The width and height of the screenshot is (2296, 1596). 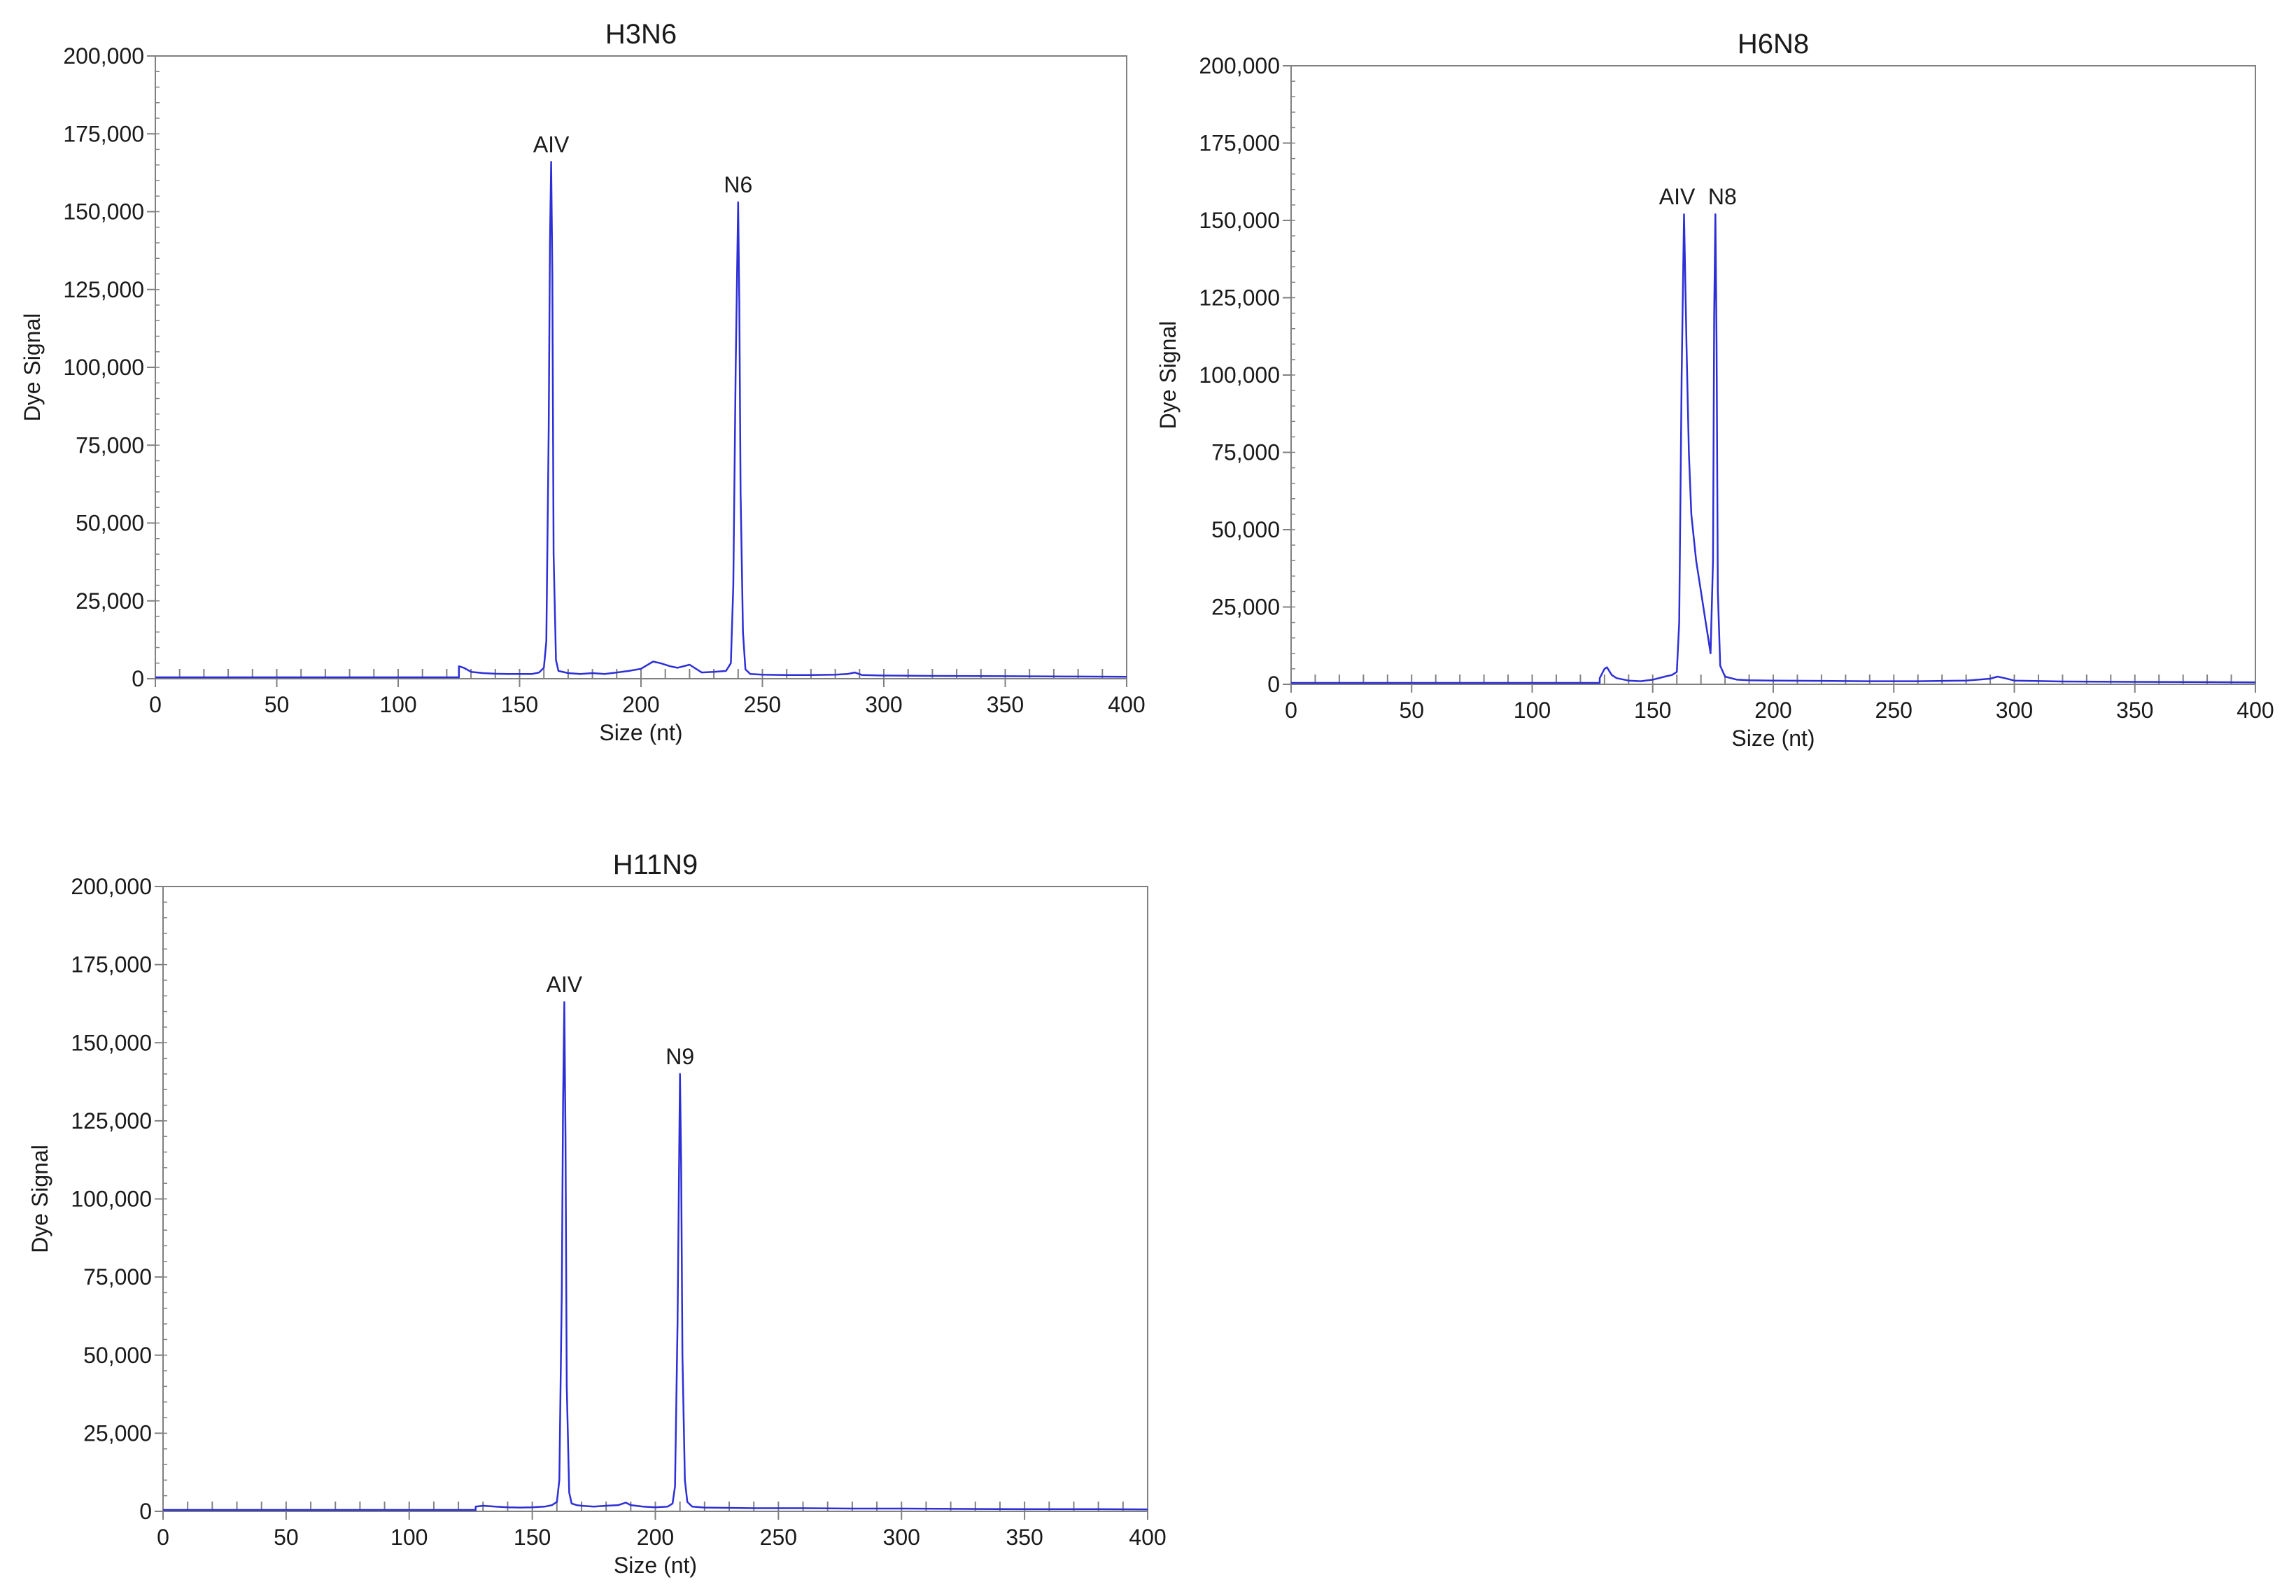 I want to click on peak-label: N8, so click(x=1722, y=196).